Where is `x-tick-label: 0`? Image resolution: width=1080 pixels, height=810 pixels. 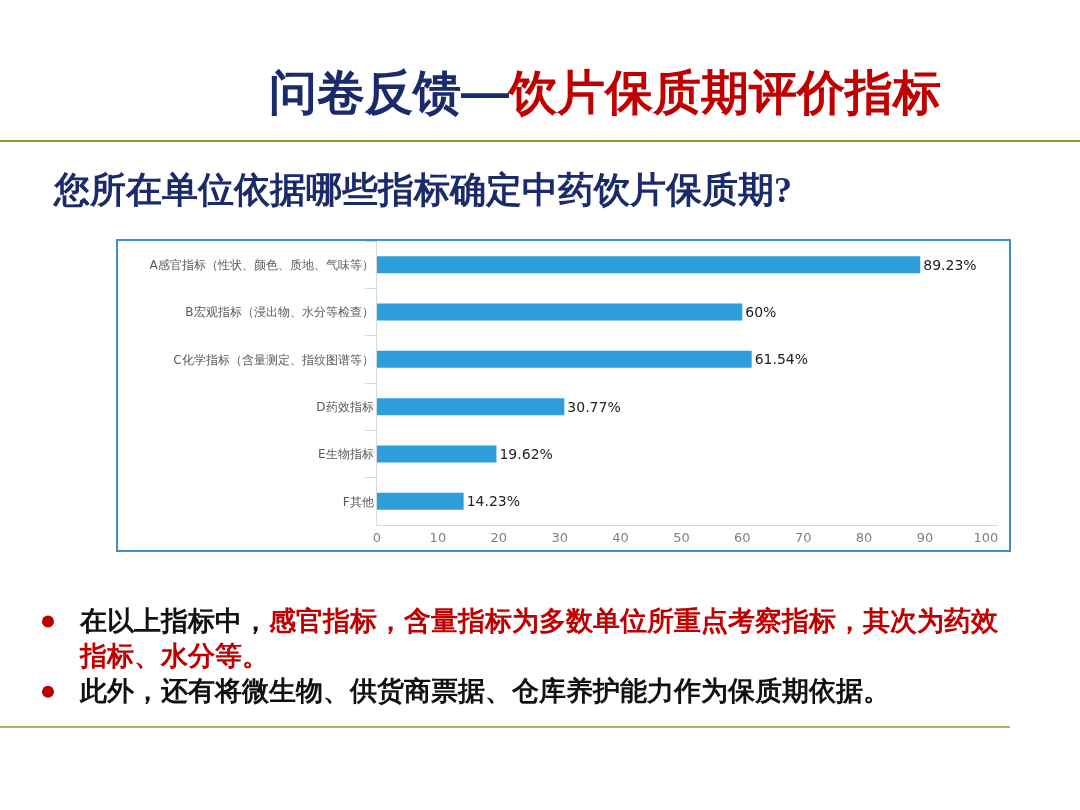 x-tick-label: 0 is located at coordinates (377, 537).